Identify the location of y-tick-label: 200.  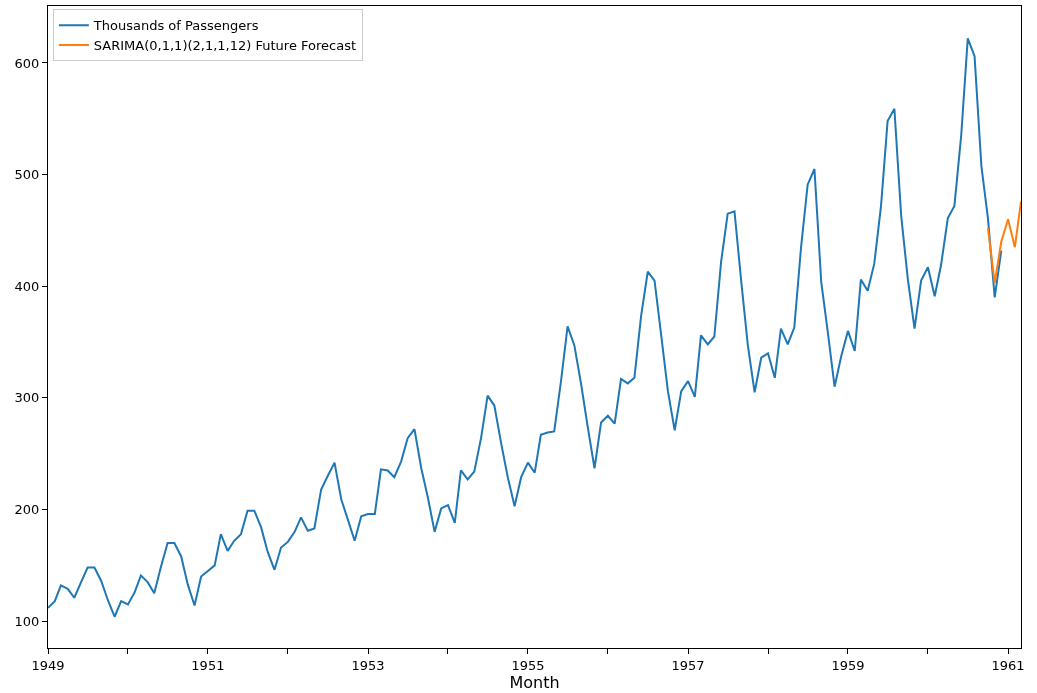
(27, 510).